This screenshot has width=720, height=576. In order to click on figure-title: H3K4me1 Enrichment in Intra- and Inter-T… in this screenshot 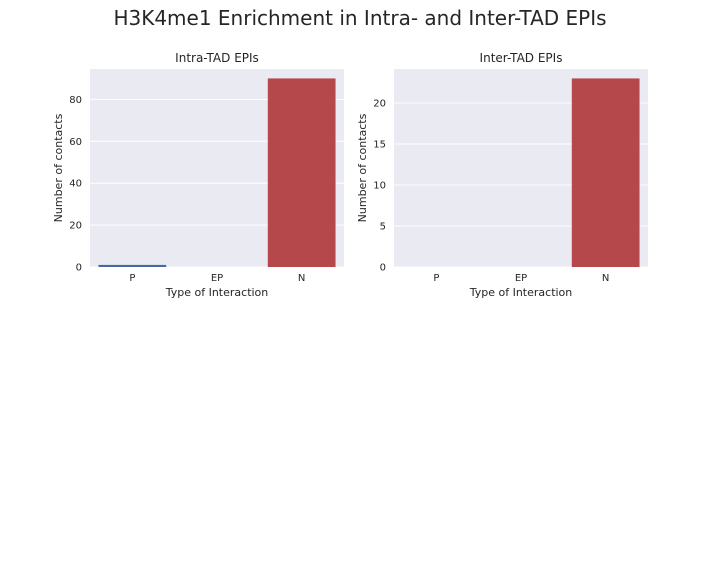, I will do `click(360, 18)`.